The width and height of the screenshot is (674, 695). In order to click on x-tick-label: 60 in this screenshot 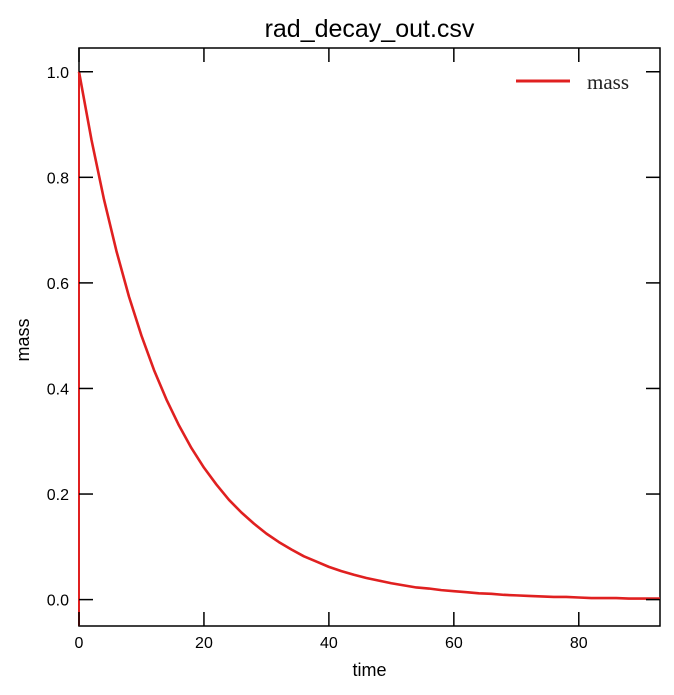, I will do `click(454, 643)`.